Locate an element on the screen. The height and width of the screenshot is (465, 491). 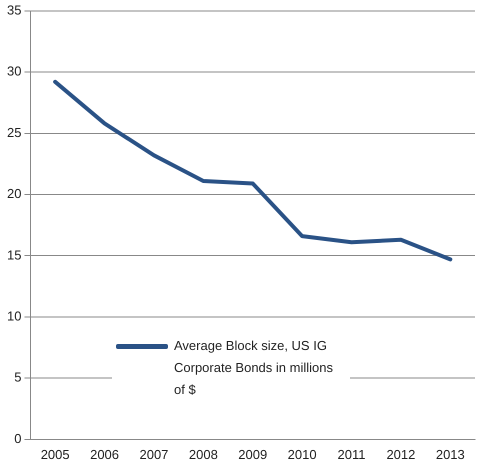
y-tick-label: 5 is located at coordinates (18, 377).